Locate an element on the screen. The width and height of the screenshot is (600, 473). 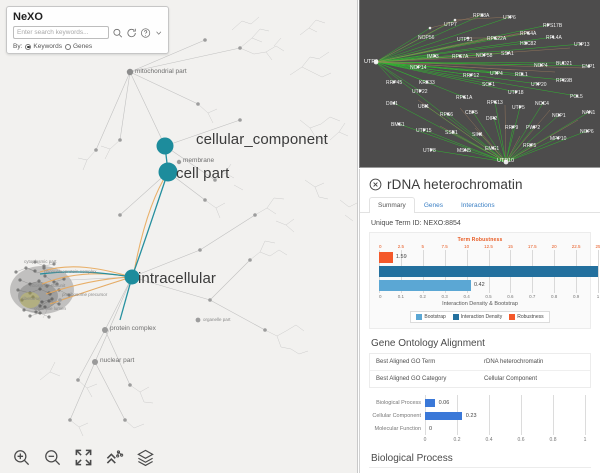
network-node-label: ribosomal subunit is located at coordinates (48, 285).